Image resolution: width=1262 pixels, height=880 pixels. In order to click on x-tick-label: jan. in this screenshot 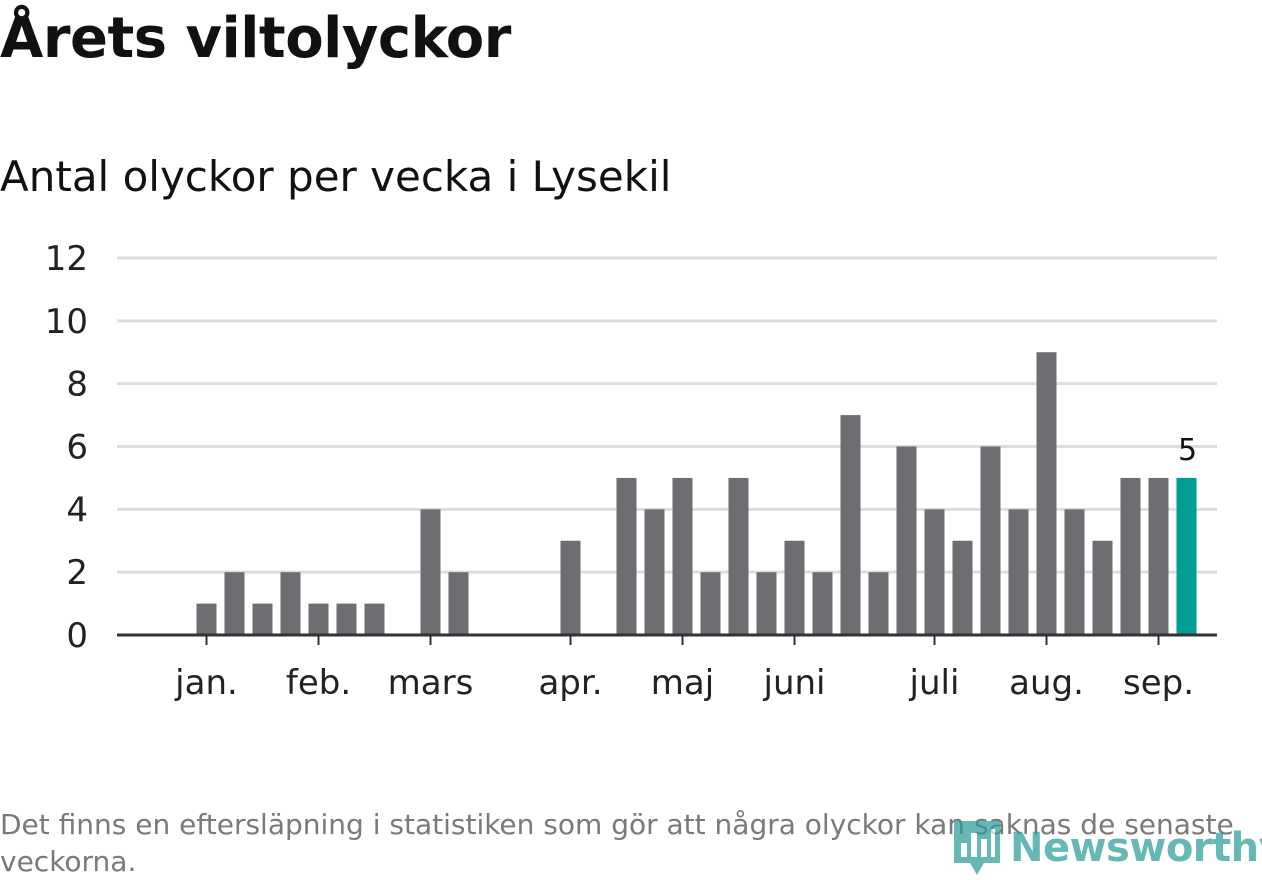, I will do `click(206, 683)`.